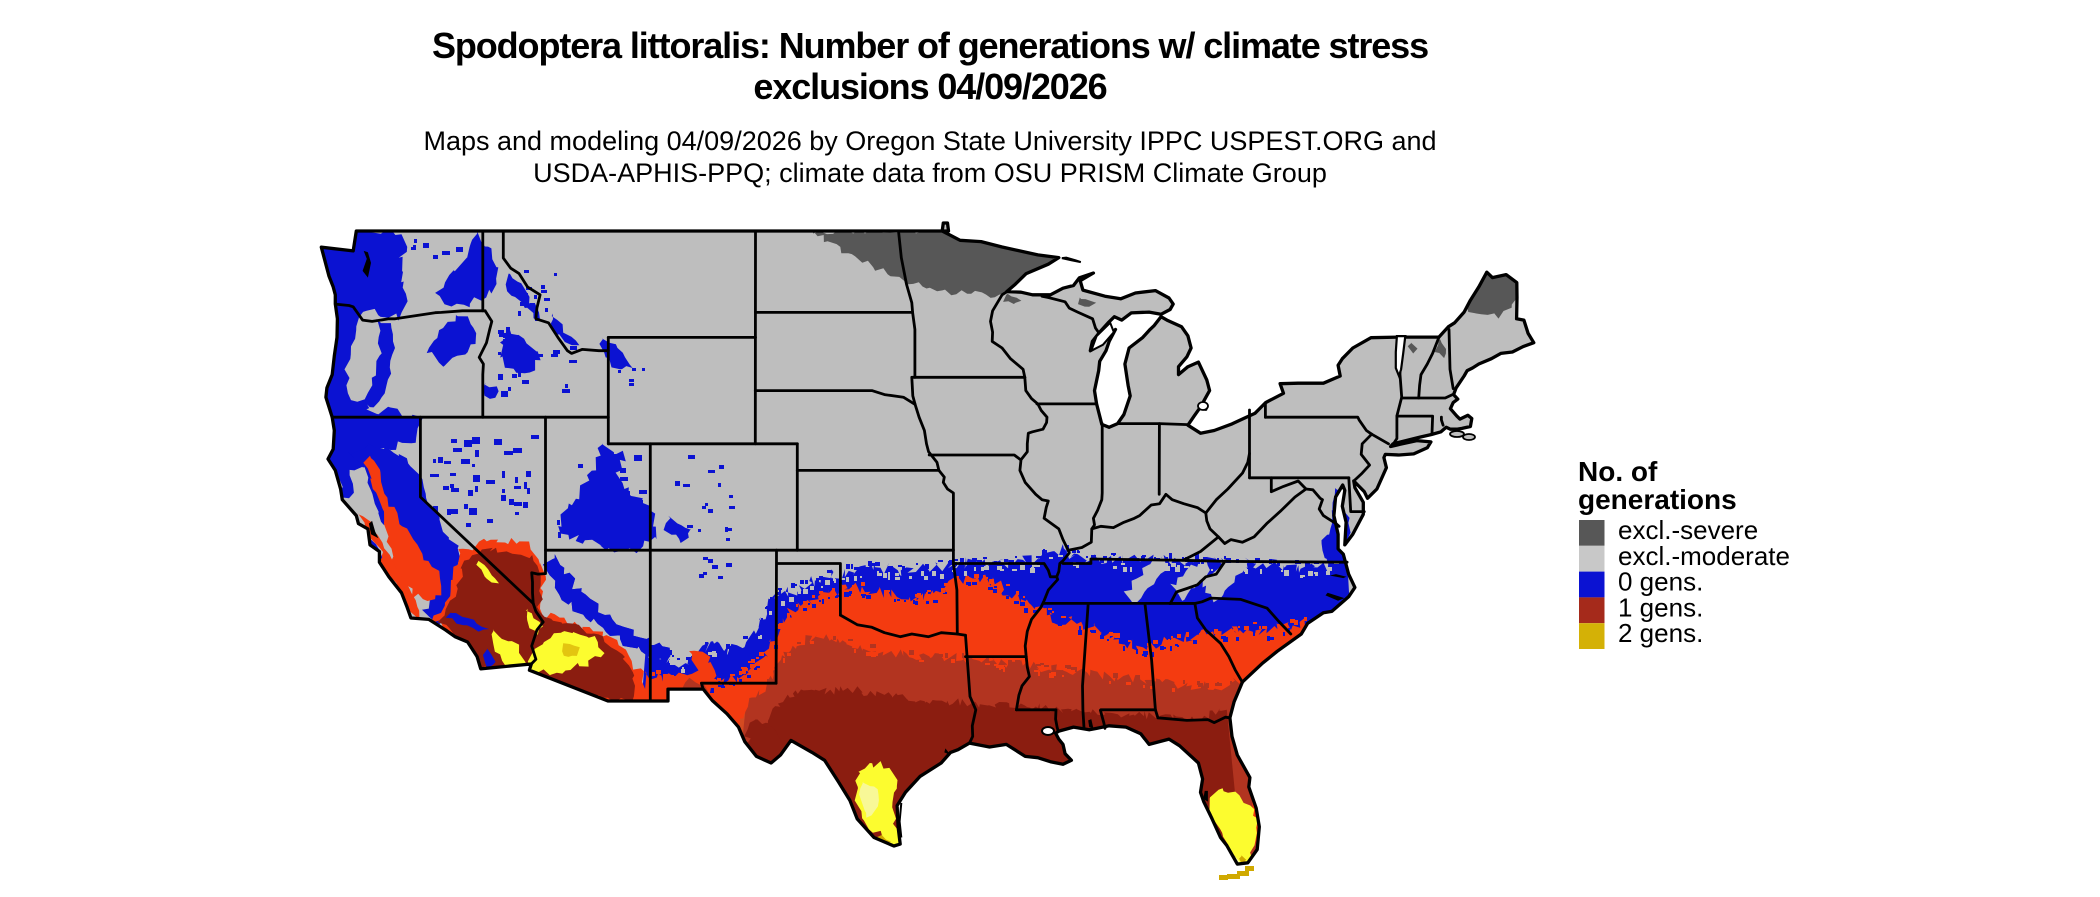 This screenshot has width=2100, height=897. What do you see at coordinates (1660, 582) in the screenshot?
I see `svg-text: 0 gens.` at bounding box center [1660, 582].